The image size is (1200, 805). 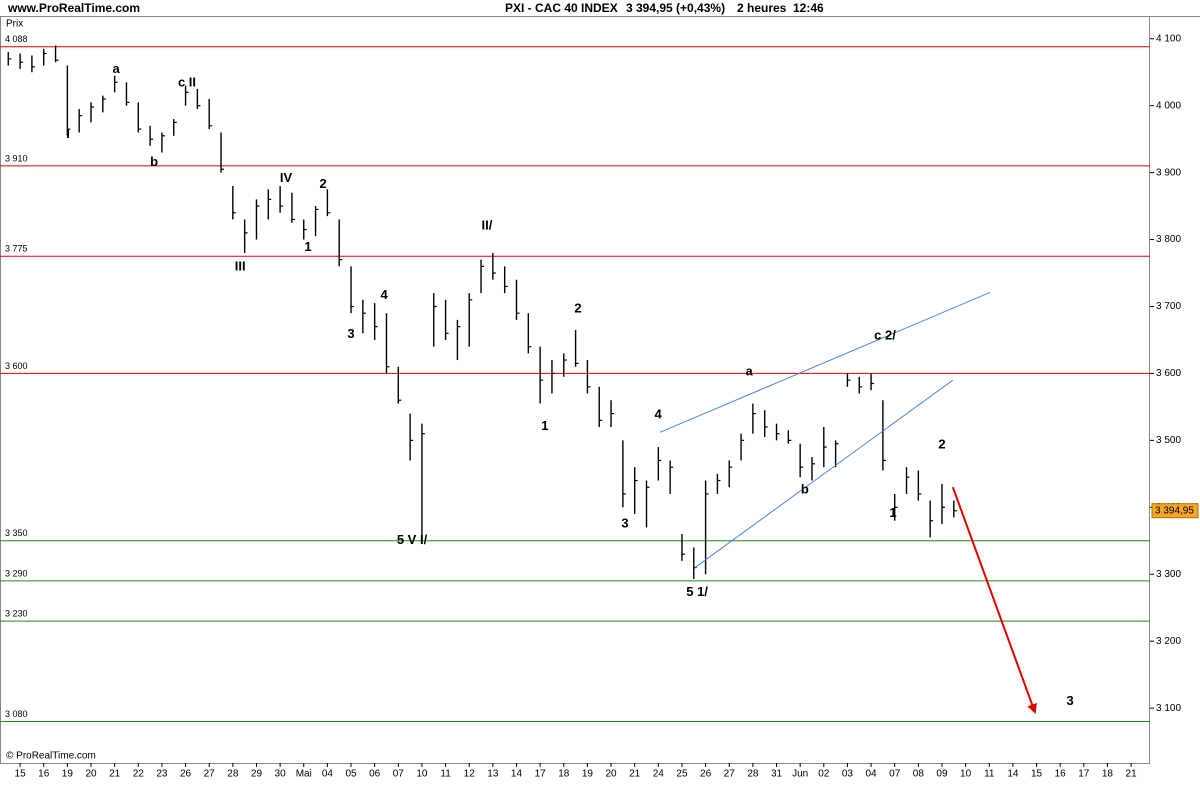 What do you see at coordinates (304, 774) in the screenshot?
I see `x-tick-label: Mai` at bounding box center [304, 774].